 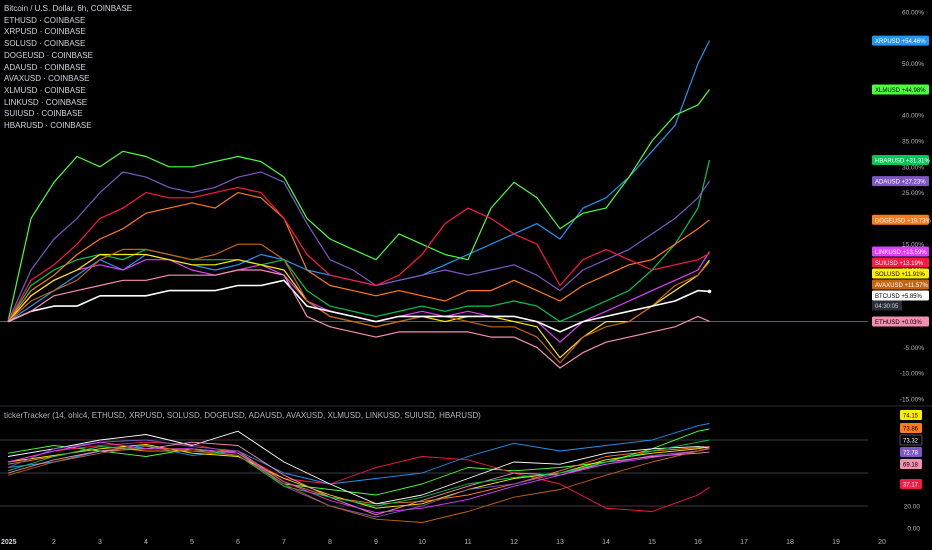 I want to click on value-badge-text: LINKUSD +13.59%, so click(x=901, y=253).